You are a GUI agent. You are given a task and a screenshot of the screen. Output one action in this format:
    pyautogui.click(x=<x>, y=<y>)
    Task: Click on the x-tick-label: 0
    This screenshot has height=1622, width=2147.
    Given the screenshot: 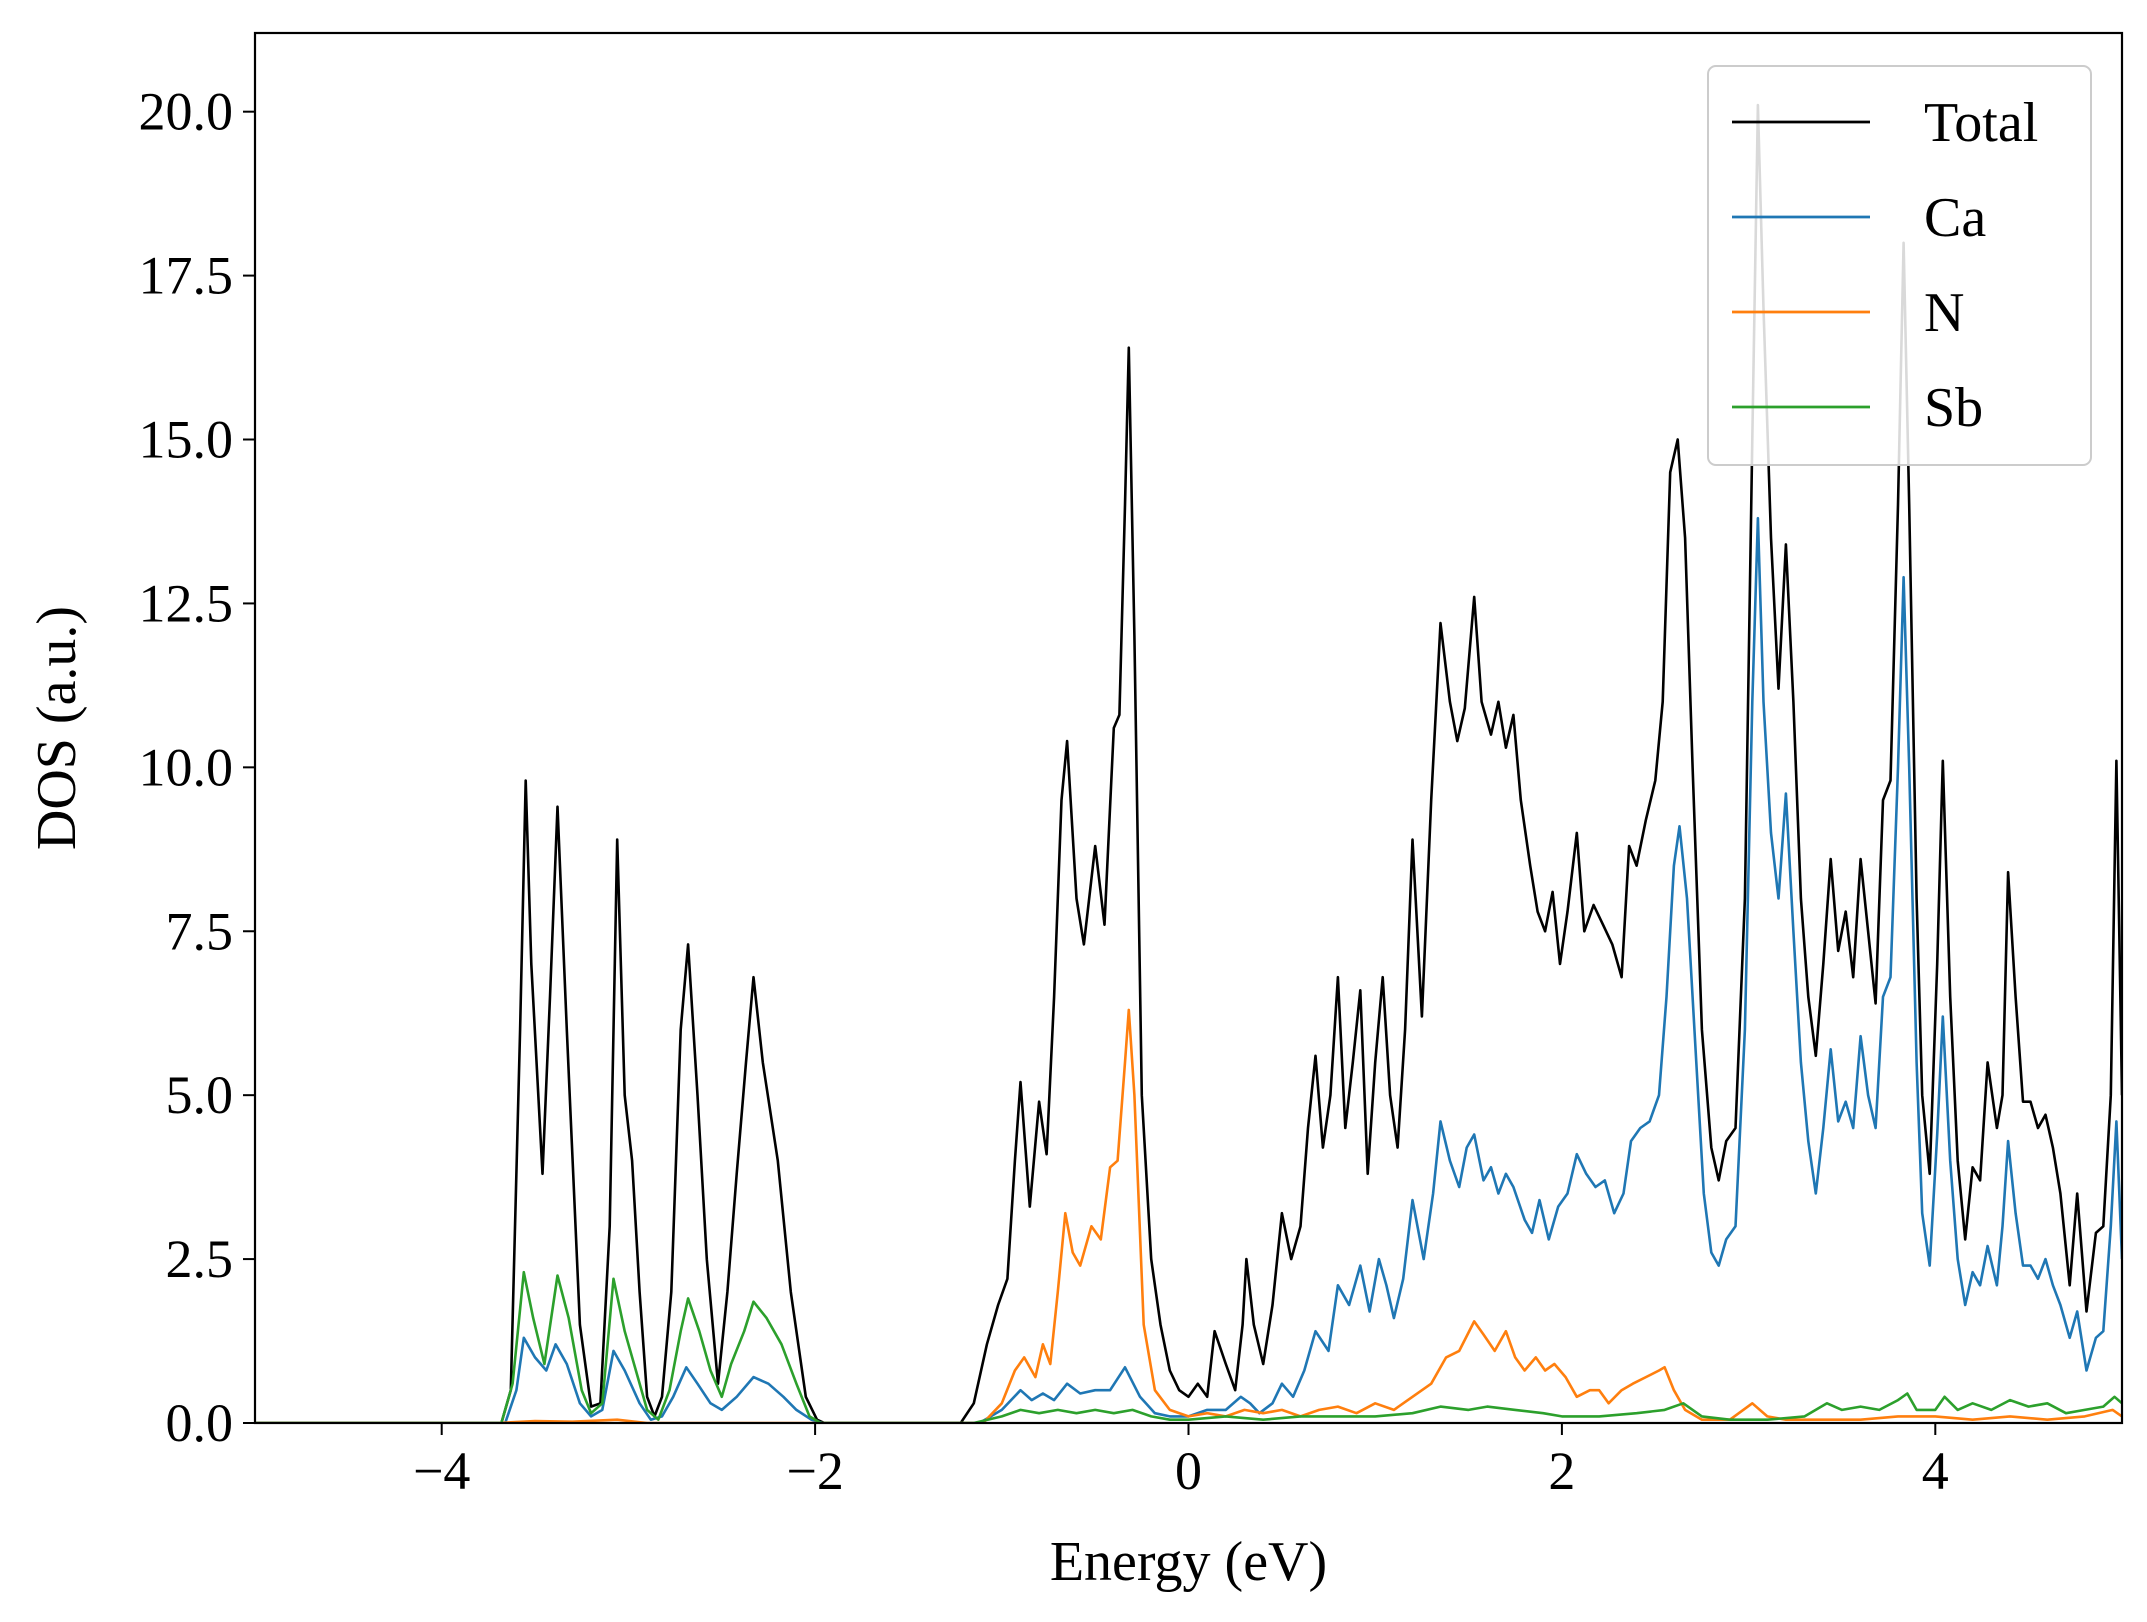 What is the action you would take?
    pyautogui.click(x=1188, y=1471)
    